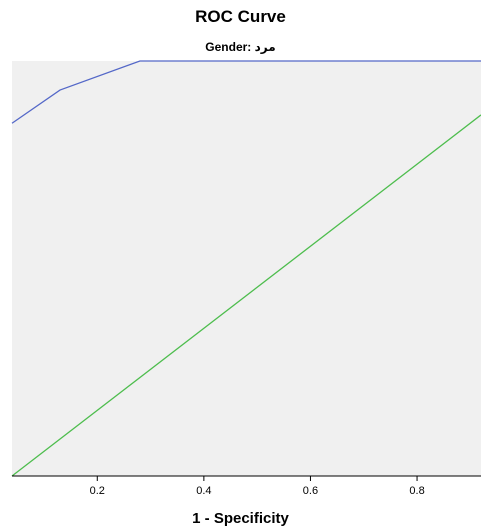 The width and height of the screenshot is (481, 529). I want to click on chart-title: ROC Curve, so click(240, 16).